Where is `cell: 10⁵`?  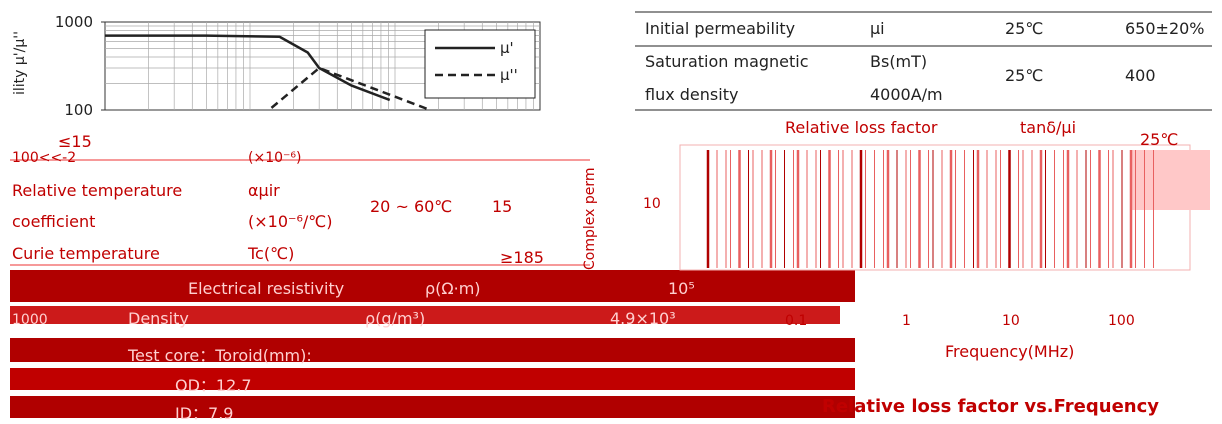
cell: 10⁵ is located at coordinates (681, 288).